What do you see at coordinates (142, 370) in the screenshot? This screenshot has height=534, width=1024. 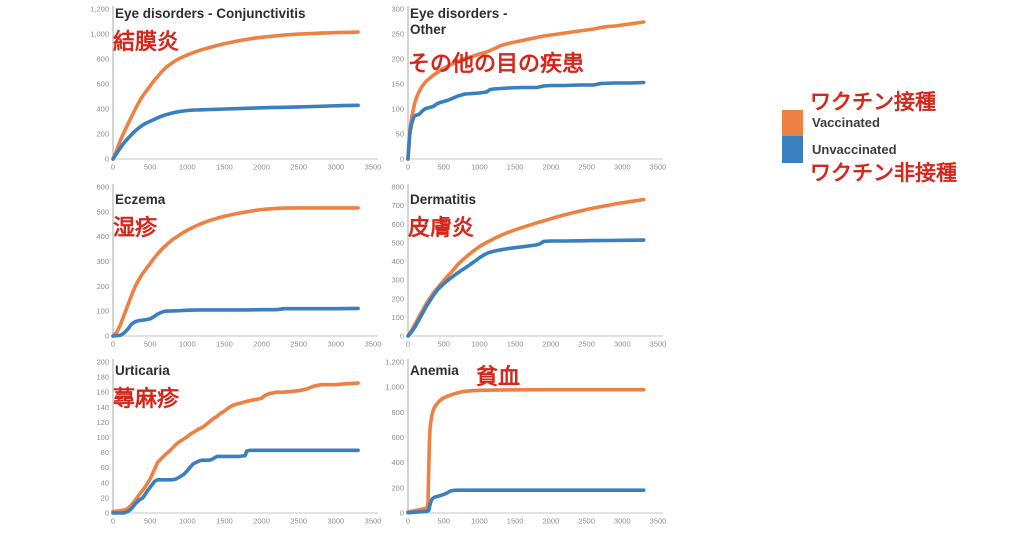 I see `chart-title: Urticaria` at bounding box center [142, 370].